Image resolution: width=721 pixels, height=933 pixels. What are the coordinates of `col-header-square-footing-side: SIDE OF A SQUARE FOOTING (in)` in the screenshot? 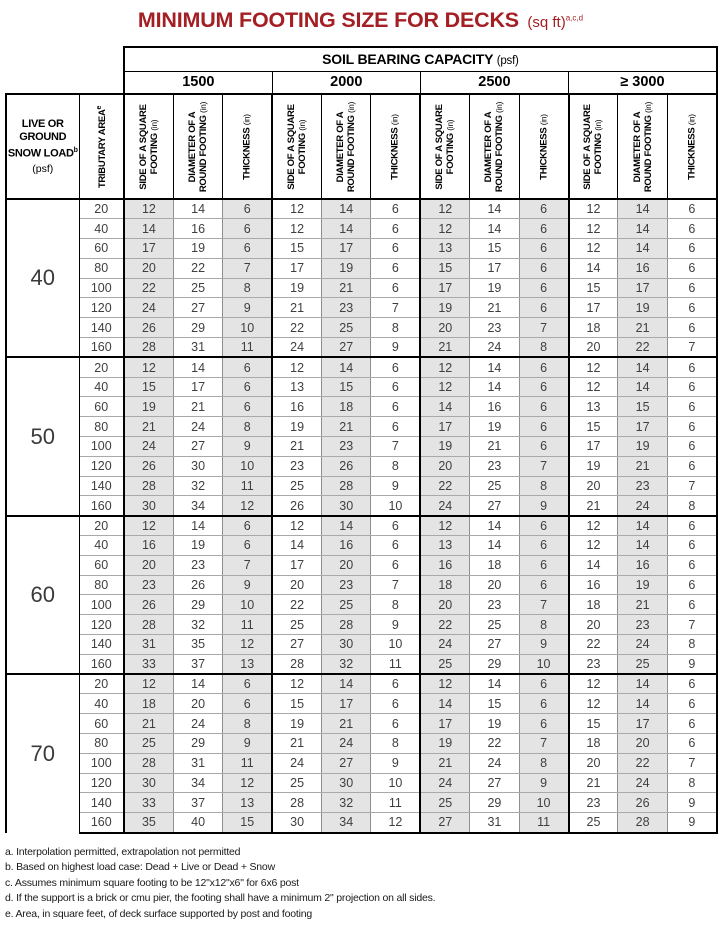 It's located at (148, 146).